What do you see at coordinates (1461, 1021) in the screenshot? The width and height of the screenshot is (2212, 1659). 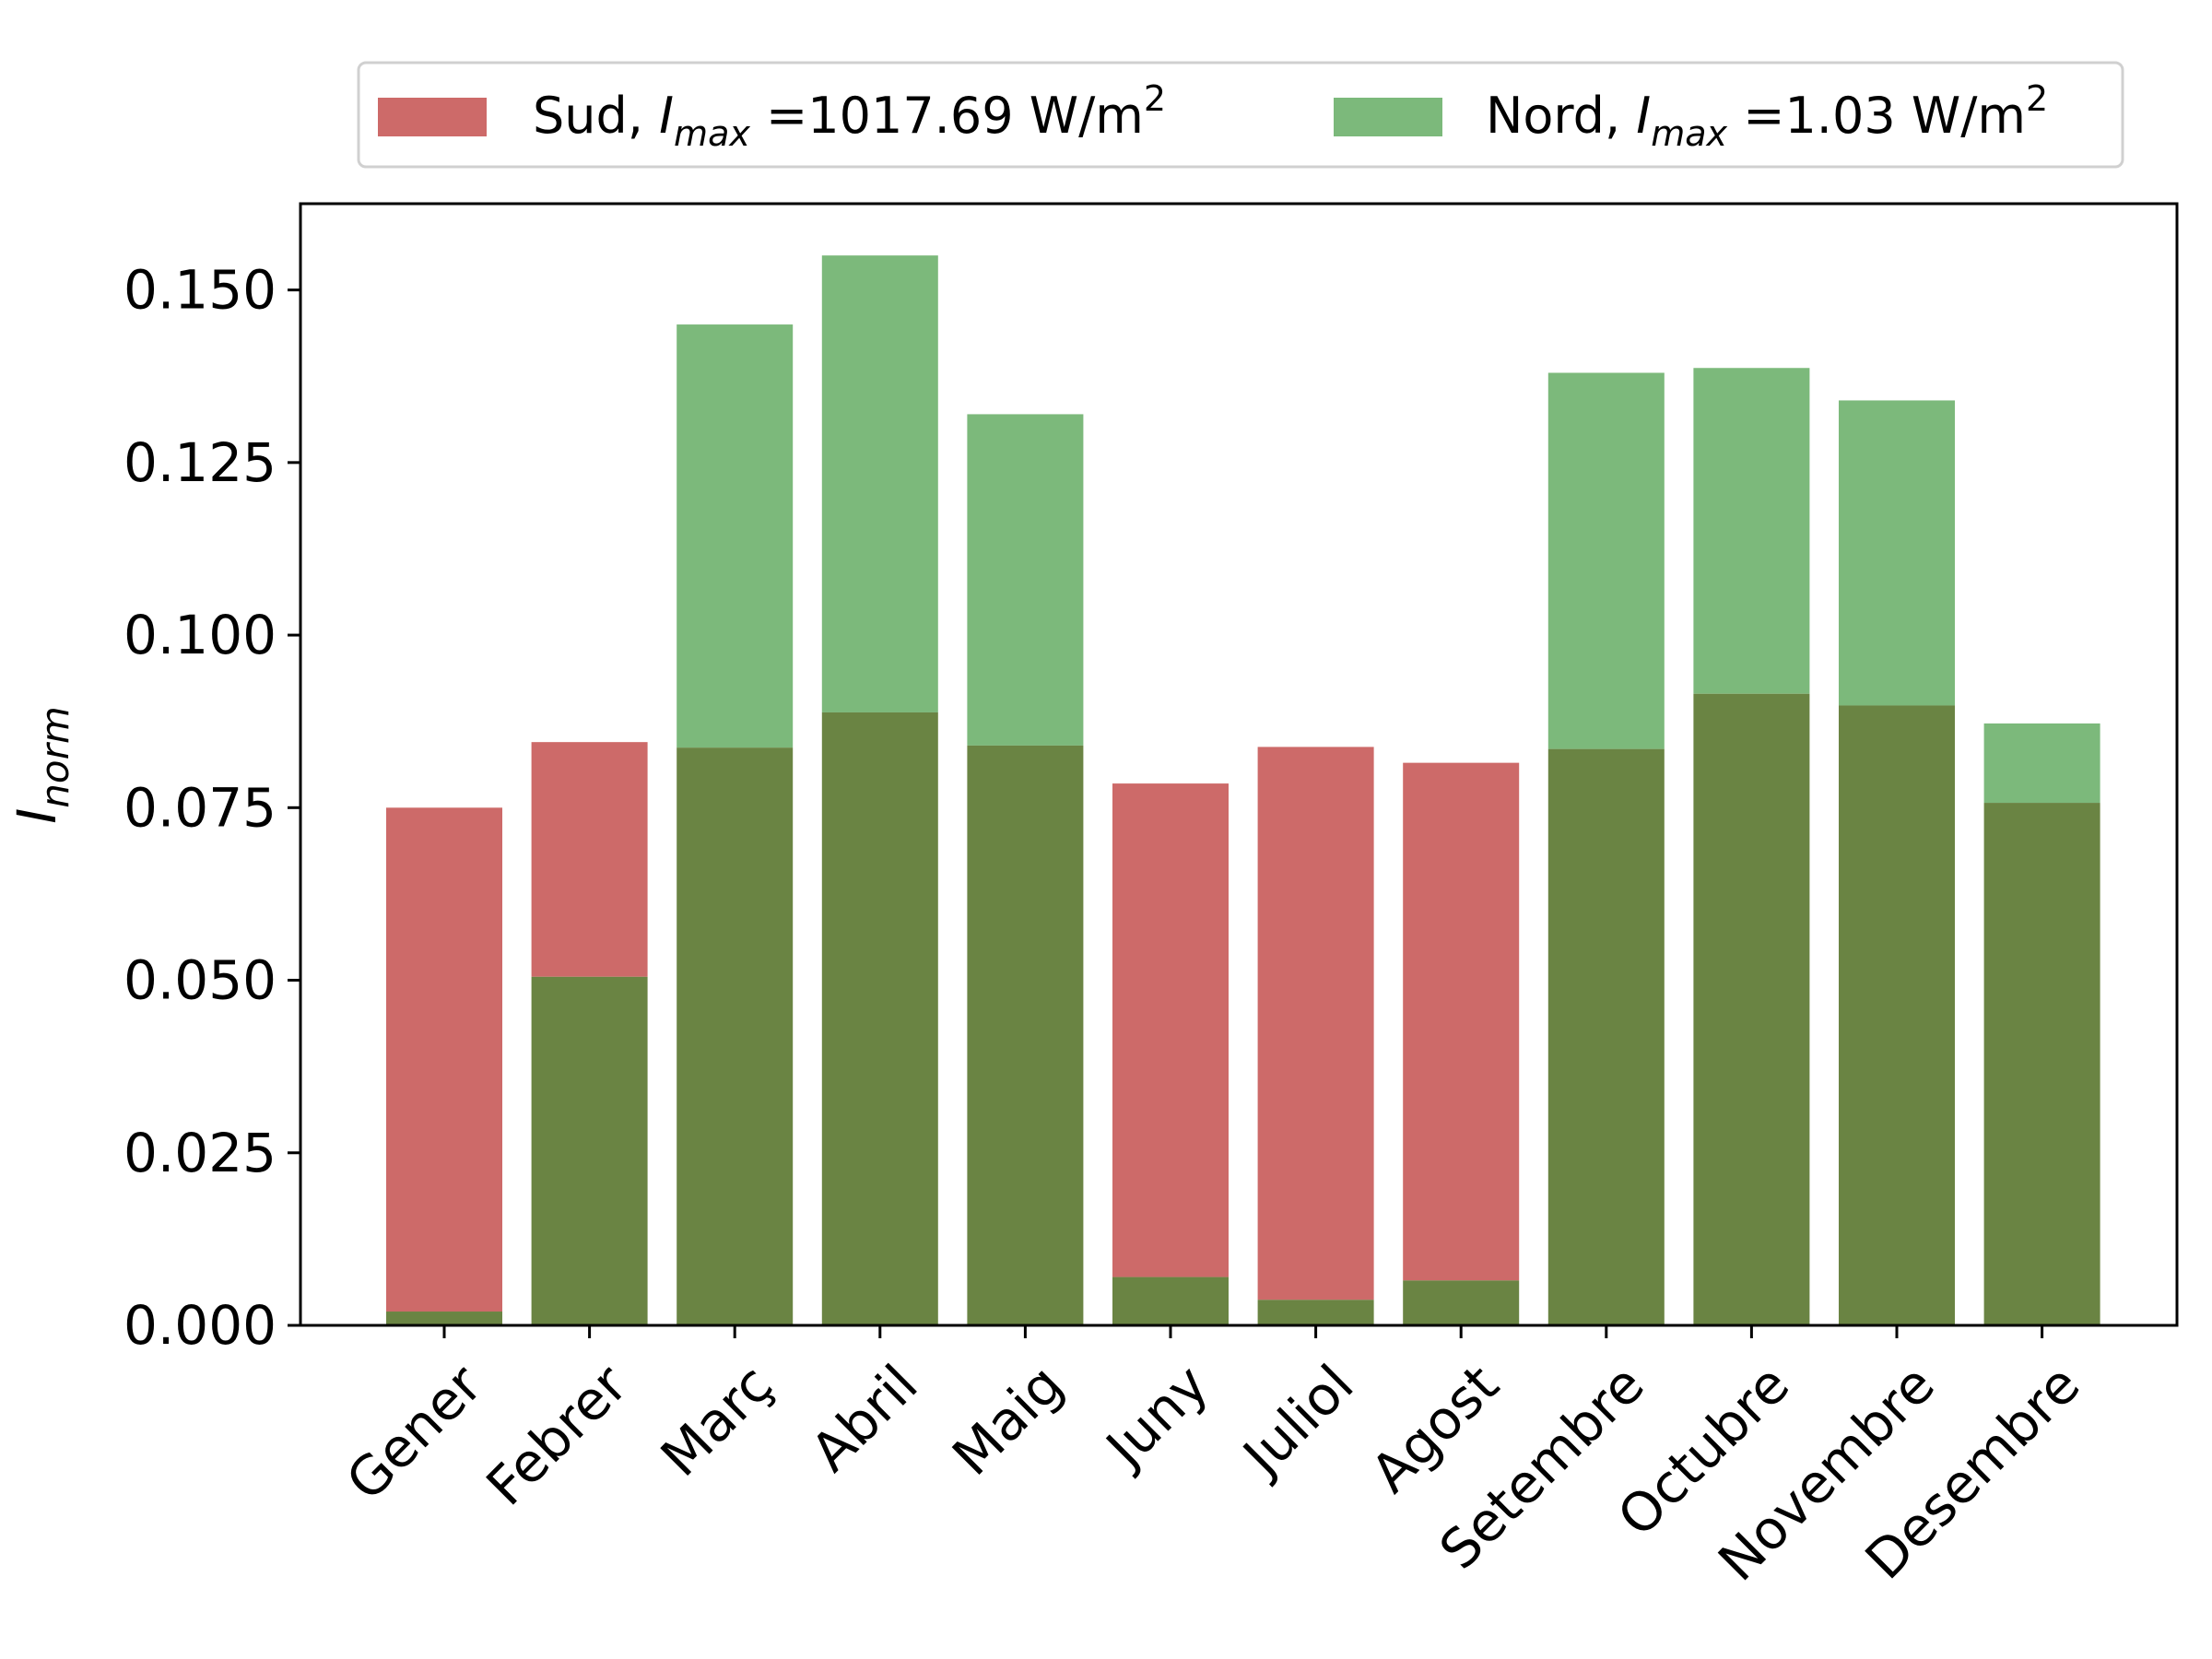 I see `bar-sud-agost` at bounding box center [1461, 1021].